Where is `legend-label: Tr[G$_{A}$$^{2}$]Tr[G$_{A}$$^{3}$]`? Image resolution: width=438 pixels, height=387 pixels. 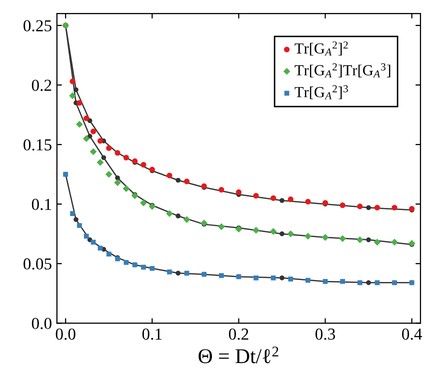
legend-label: Tr[G$_{A}$$^{2}$]Tr[G$_{A}$$^{3}$] is located at coordinates (342, 70).